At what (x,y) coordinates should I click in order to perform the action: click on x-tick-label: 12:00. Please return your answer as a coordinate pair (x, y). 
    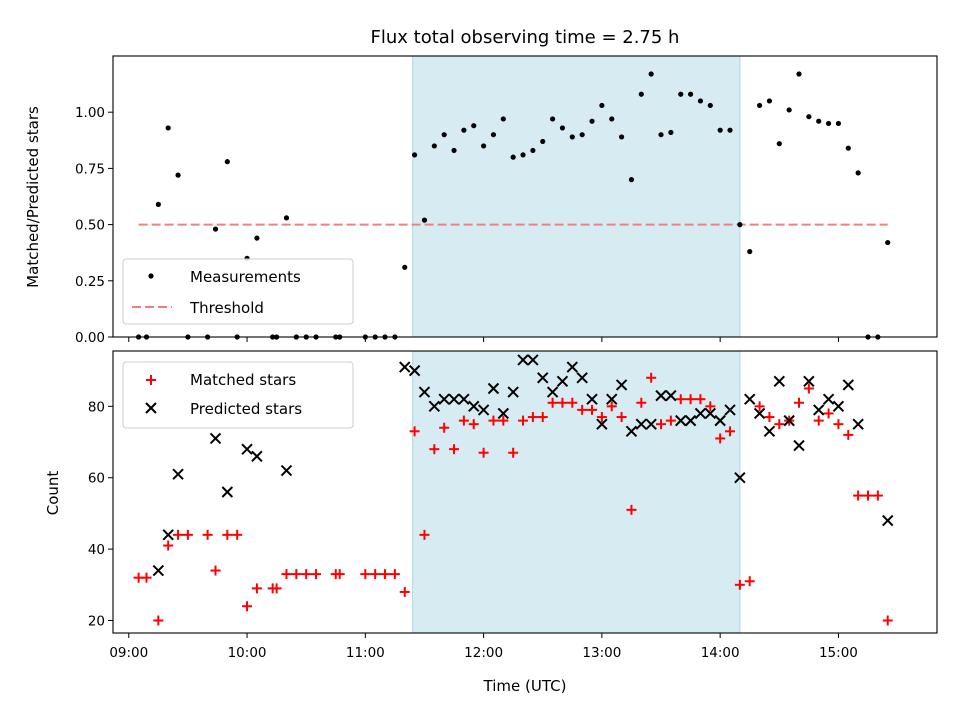
    Looking at the image, I should click on (483, 653).